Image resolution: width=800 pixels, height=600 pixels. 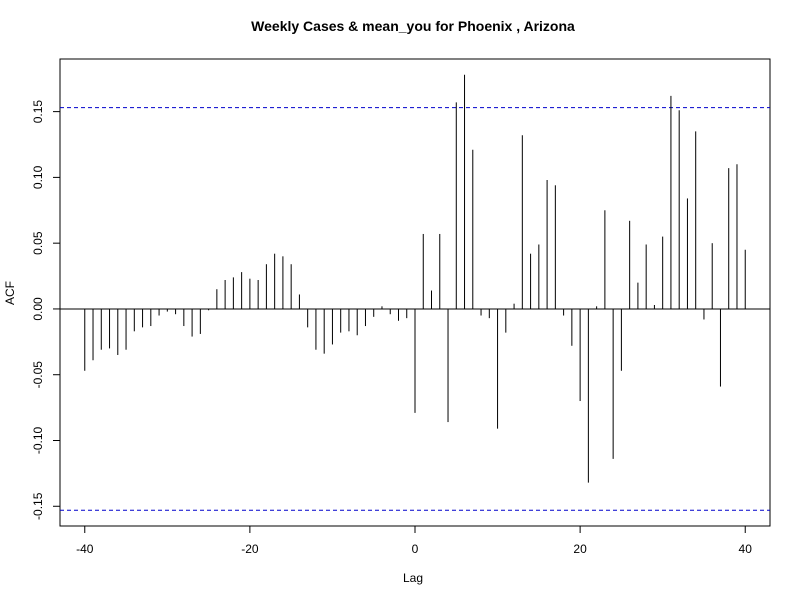 What do you see at coordinates (415, 549) in the screenshot?
I see `x-tick-label: 0` at bounding box center [415, 549].